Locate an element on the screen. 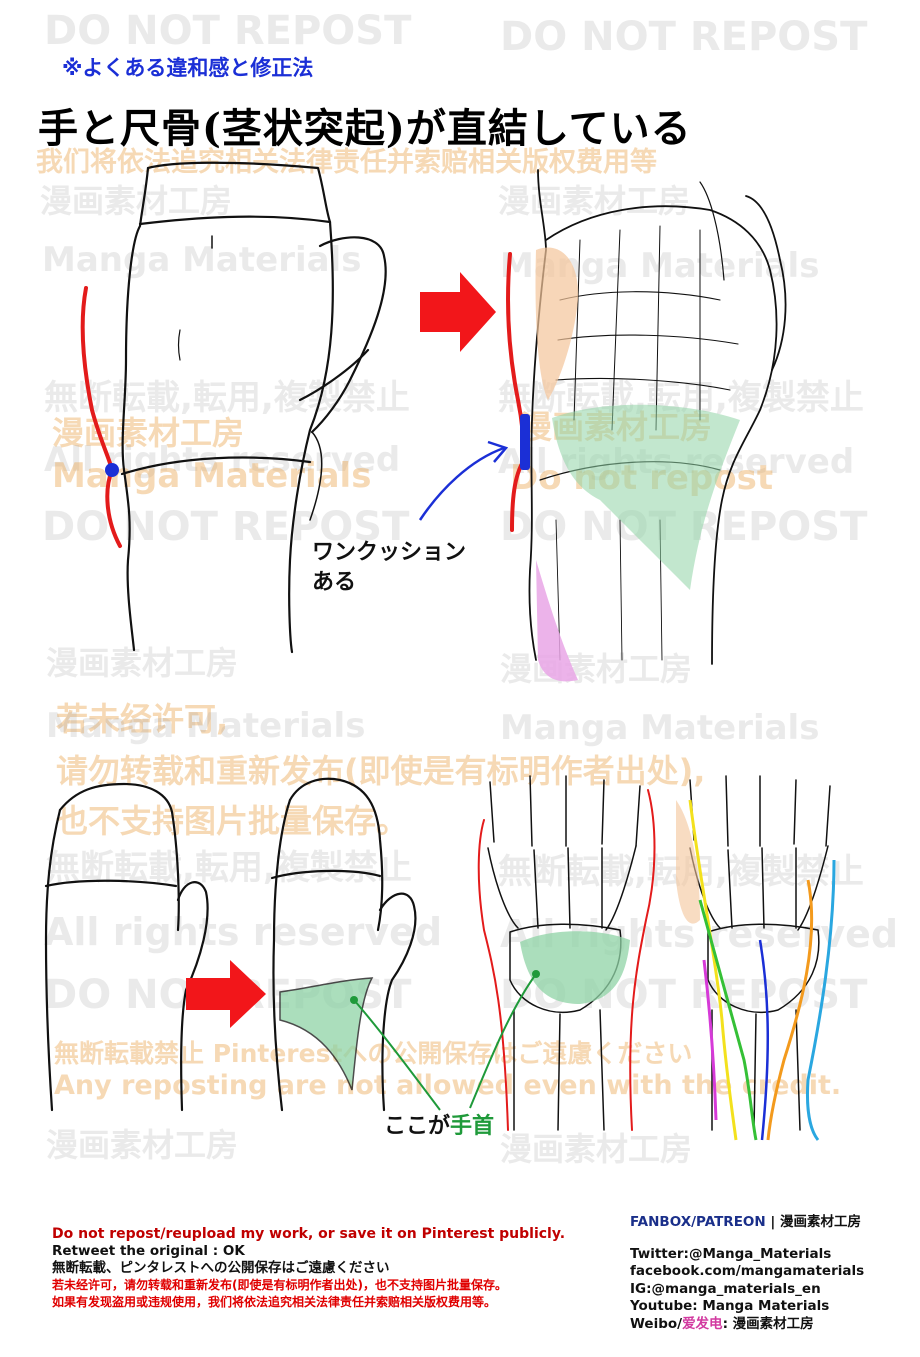  wrist-pointer-lines is located at coordinates (445, 1042).